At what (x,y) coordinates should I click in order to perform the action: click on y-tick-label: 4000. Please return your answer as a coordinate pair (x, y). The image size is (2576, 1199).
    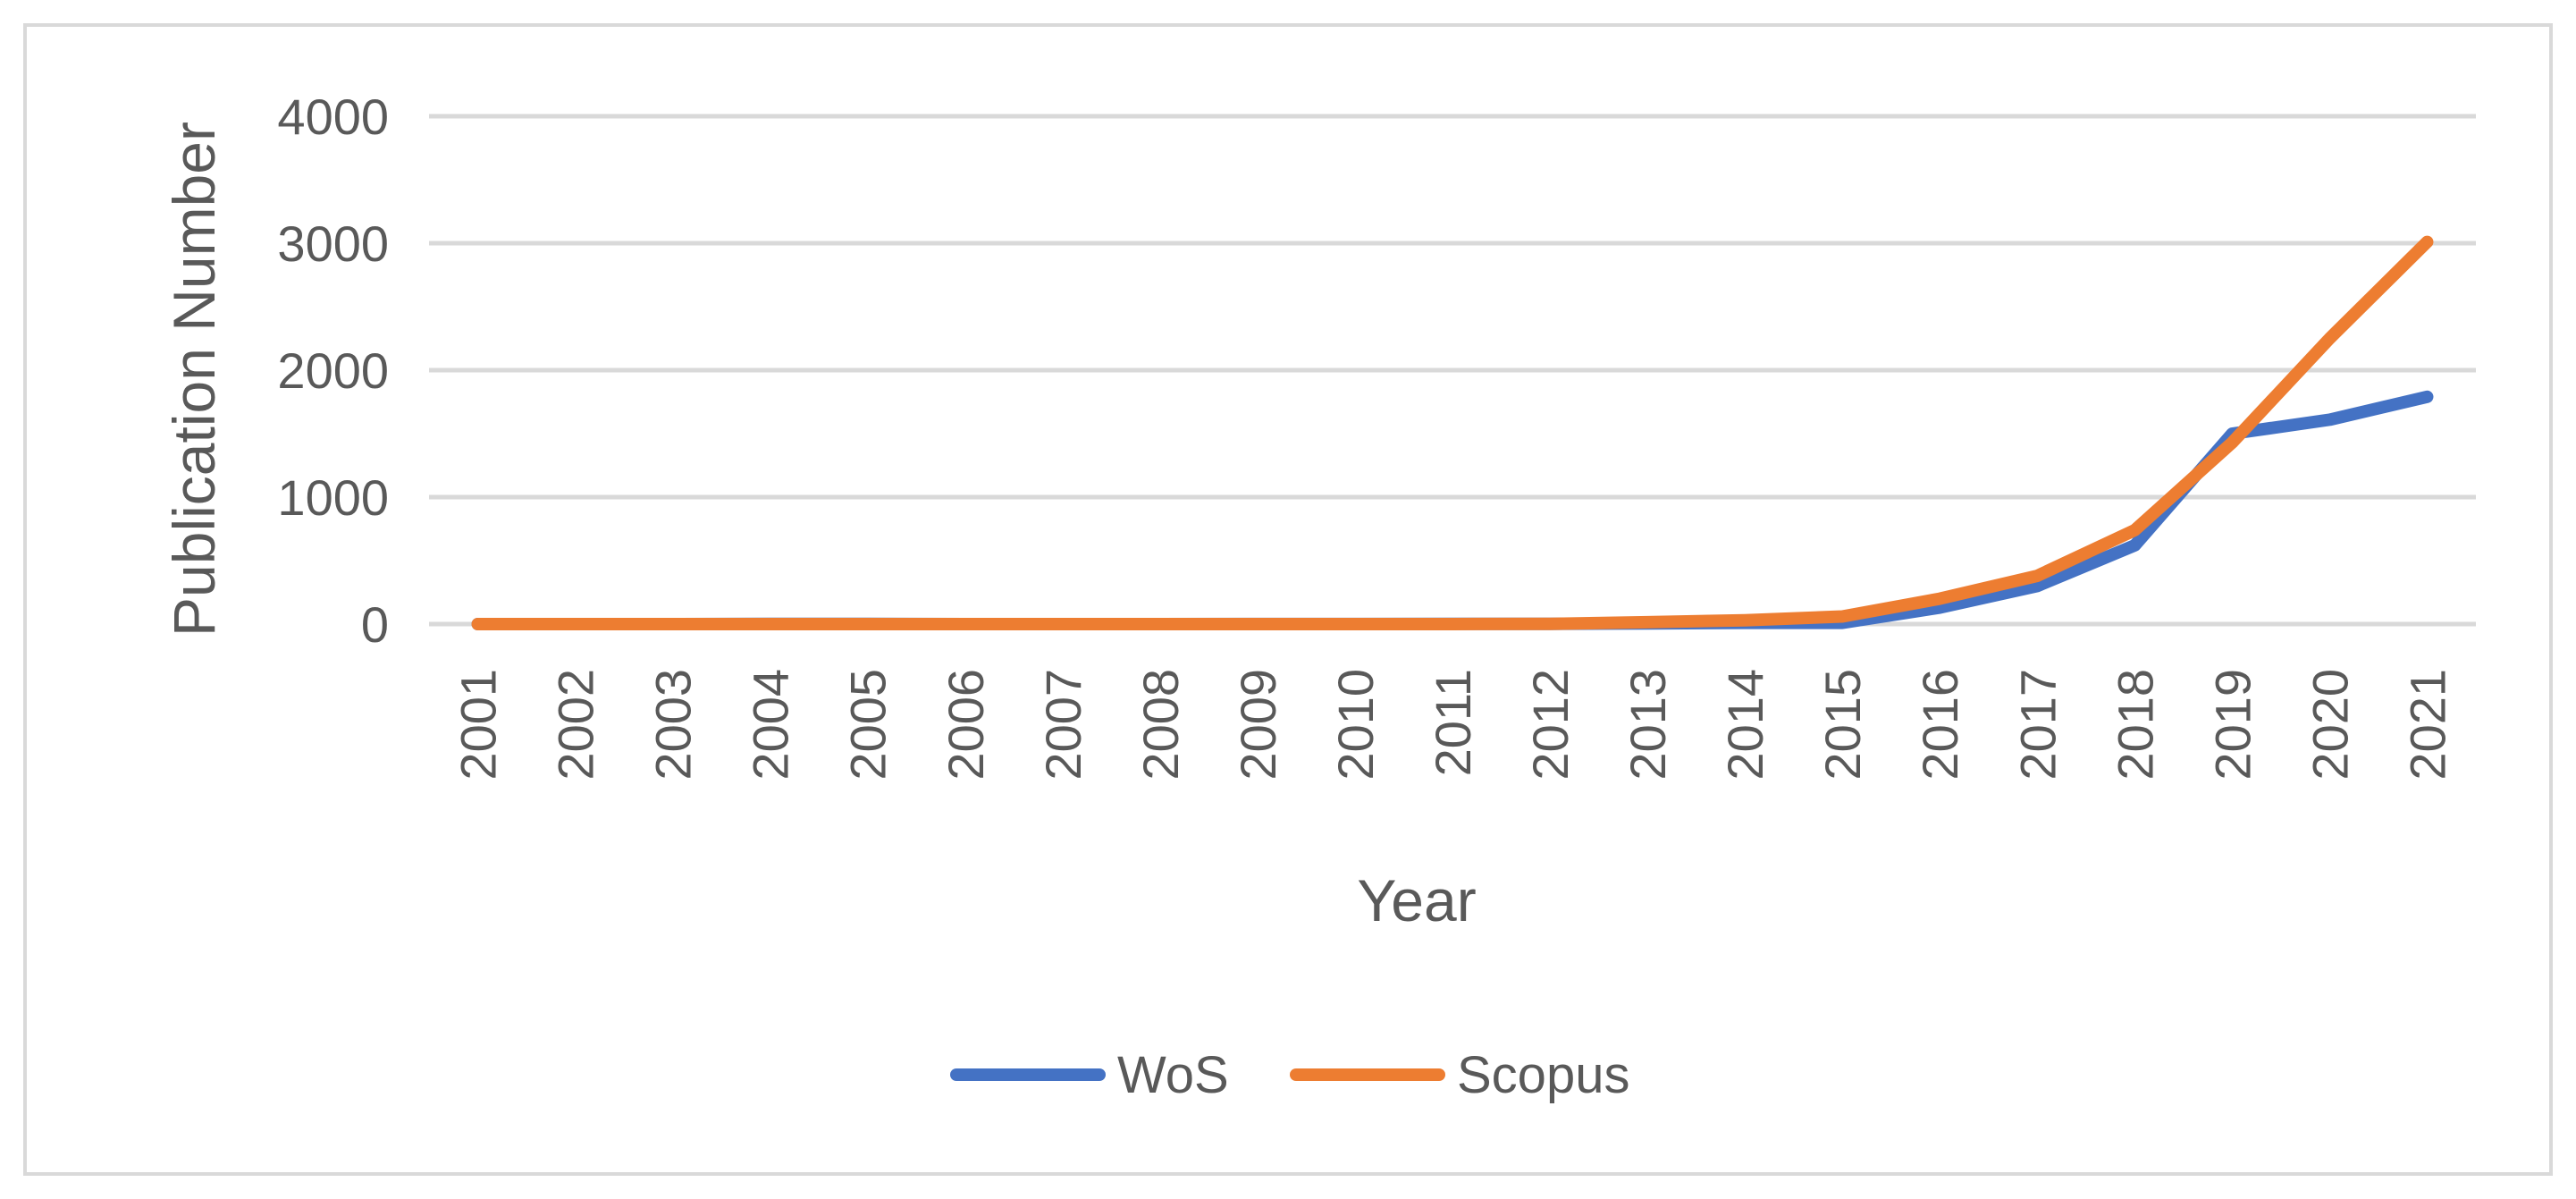
    Looking at the image, I should click on (333, 117).